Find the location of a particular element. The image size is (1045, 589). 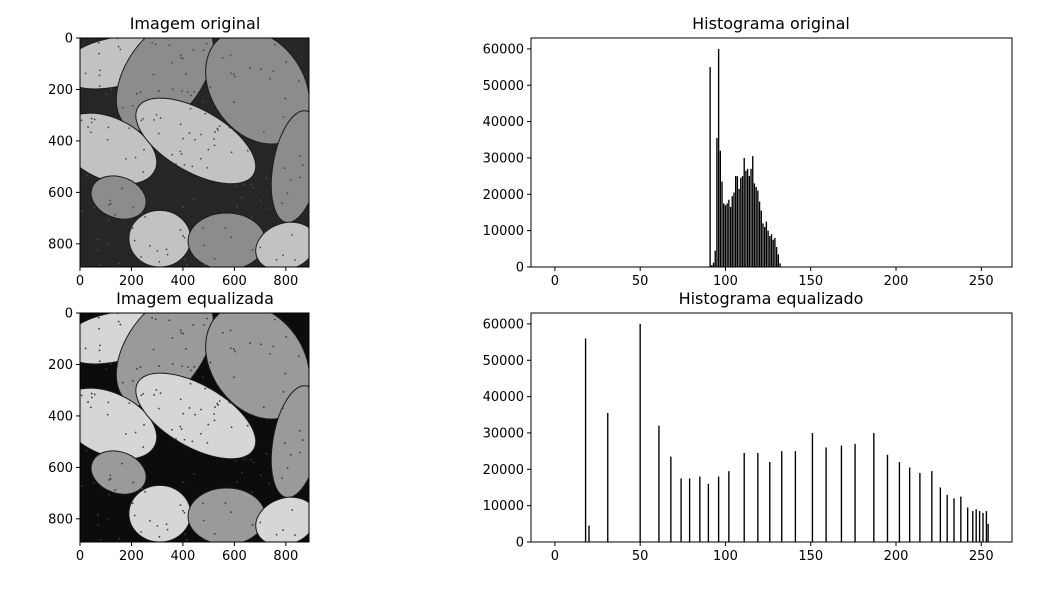

equalized-histogram-y-tick-label: 40000 is located at coordinates (503, 397).